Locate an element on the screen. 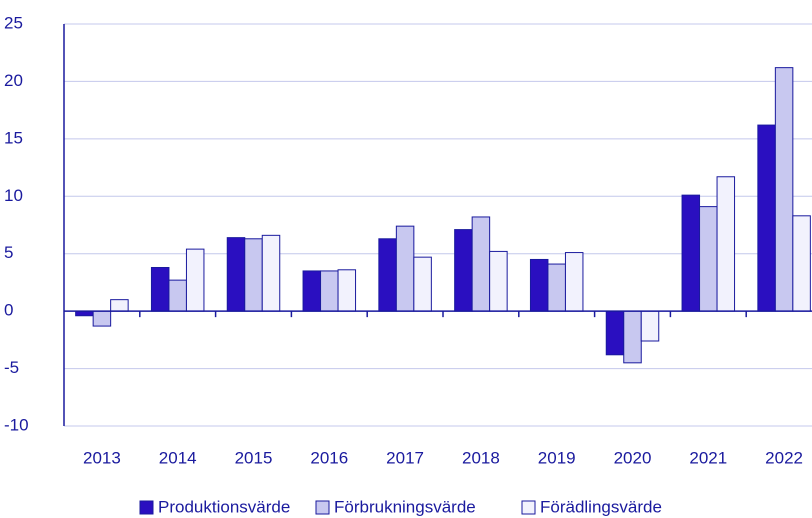 Image resolution: width=812 pixels, height=518 pixels. x-tick-label: 2019 is located at coordinates (557, 457).